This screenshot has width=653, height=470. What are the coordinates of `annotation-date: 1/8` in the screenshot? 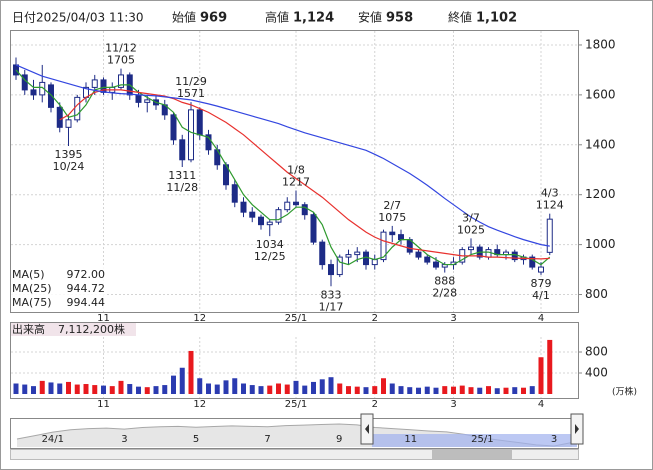 It's located at (296, 169).